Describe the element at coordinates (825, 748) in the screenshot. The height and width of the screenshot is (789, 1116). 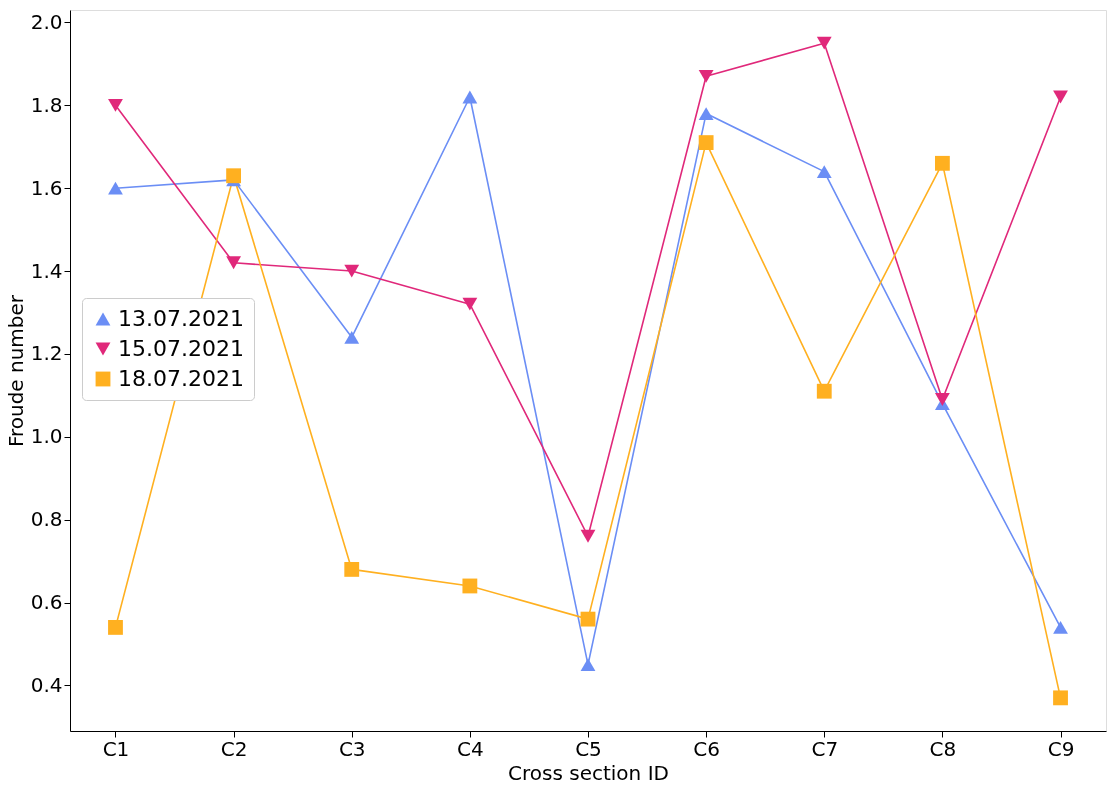
I see `x-tick-label: C7` at that location.